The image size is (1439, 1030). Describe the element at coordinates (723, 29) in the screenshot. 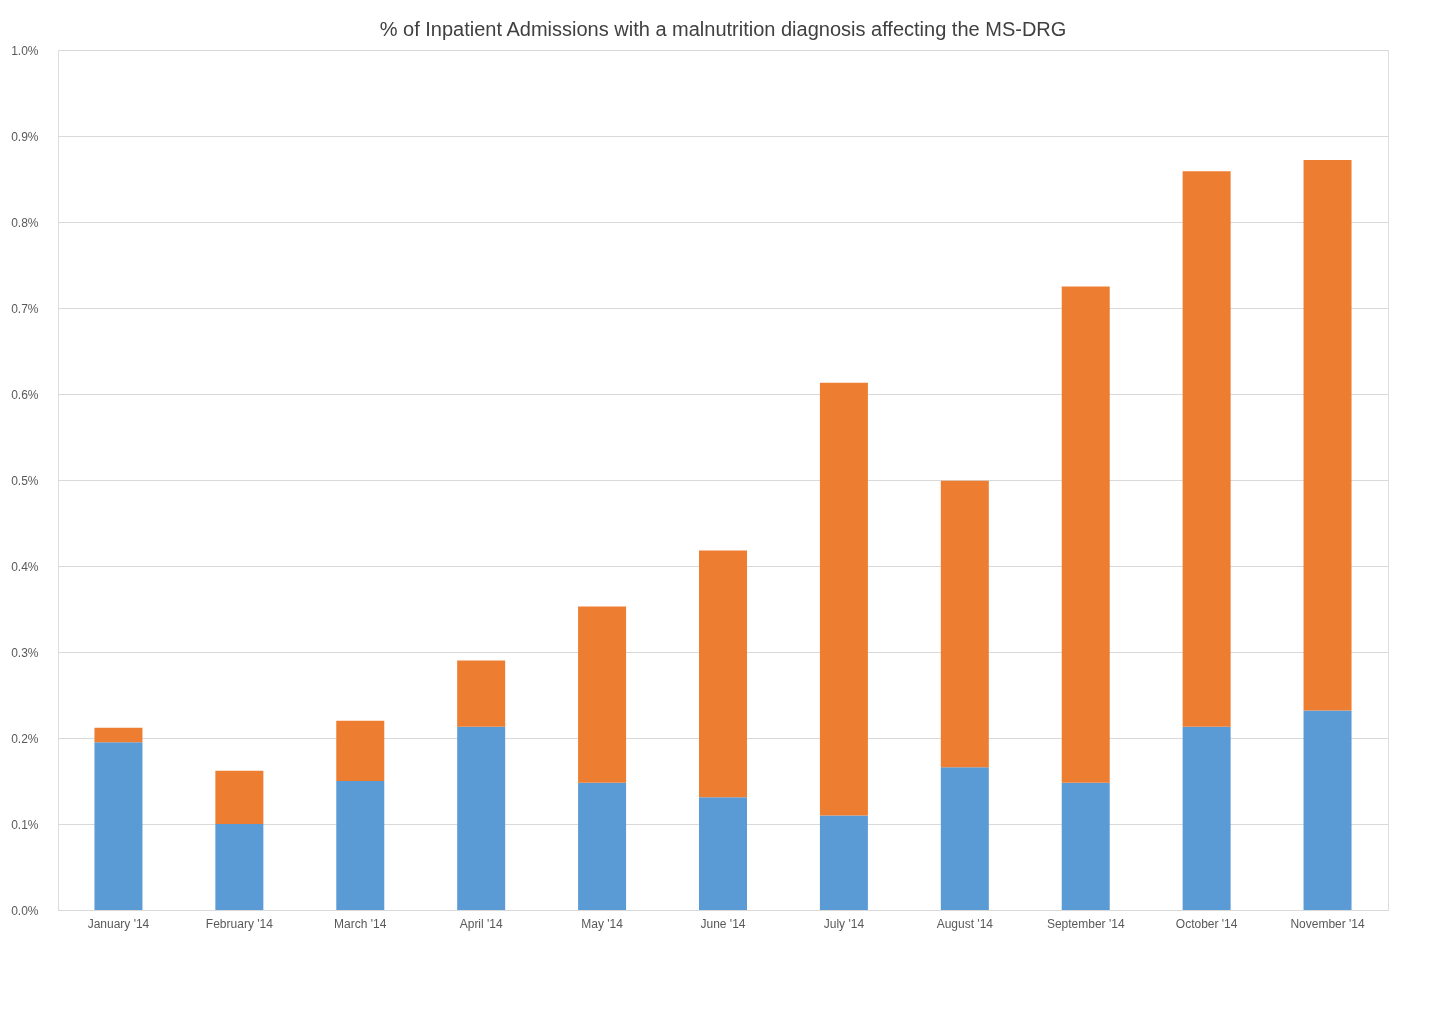

I see `chart-title: % of Inpatient Admissions with a malnutrition diagnosis affecting the MS-DRG` at that location.